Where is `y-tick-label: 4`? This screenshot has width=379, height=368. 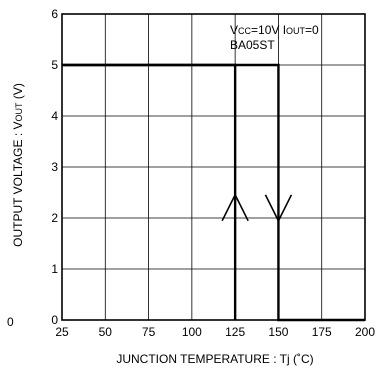 y-tick-label: 4 is located at coordinates (54, 116).